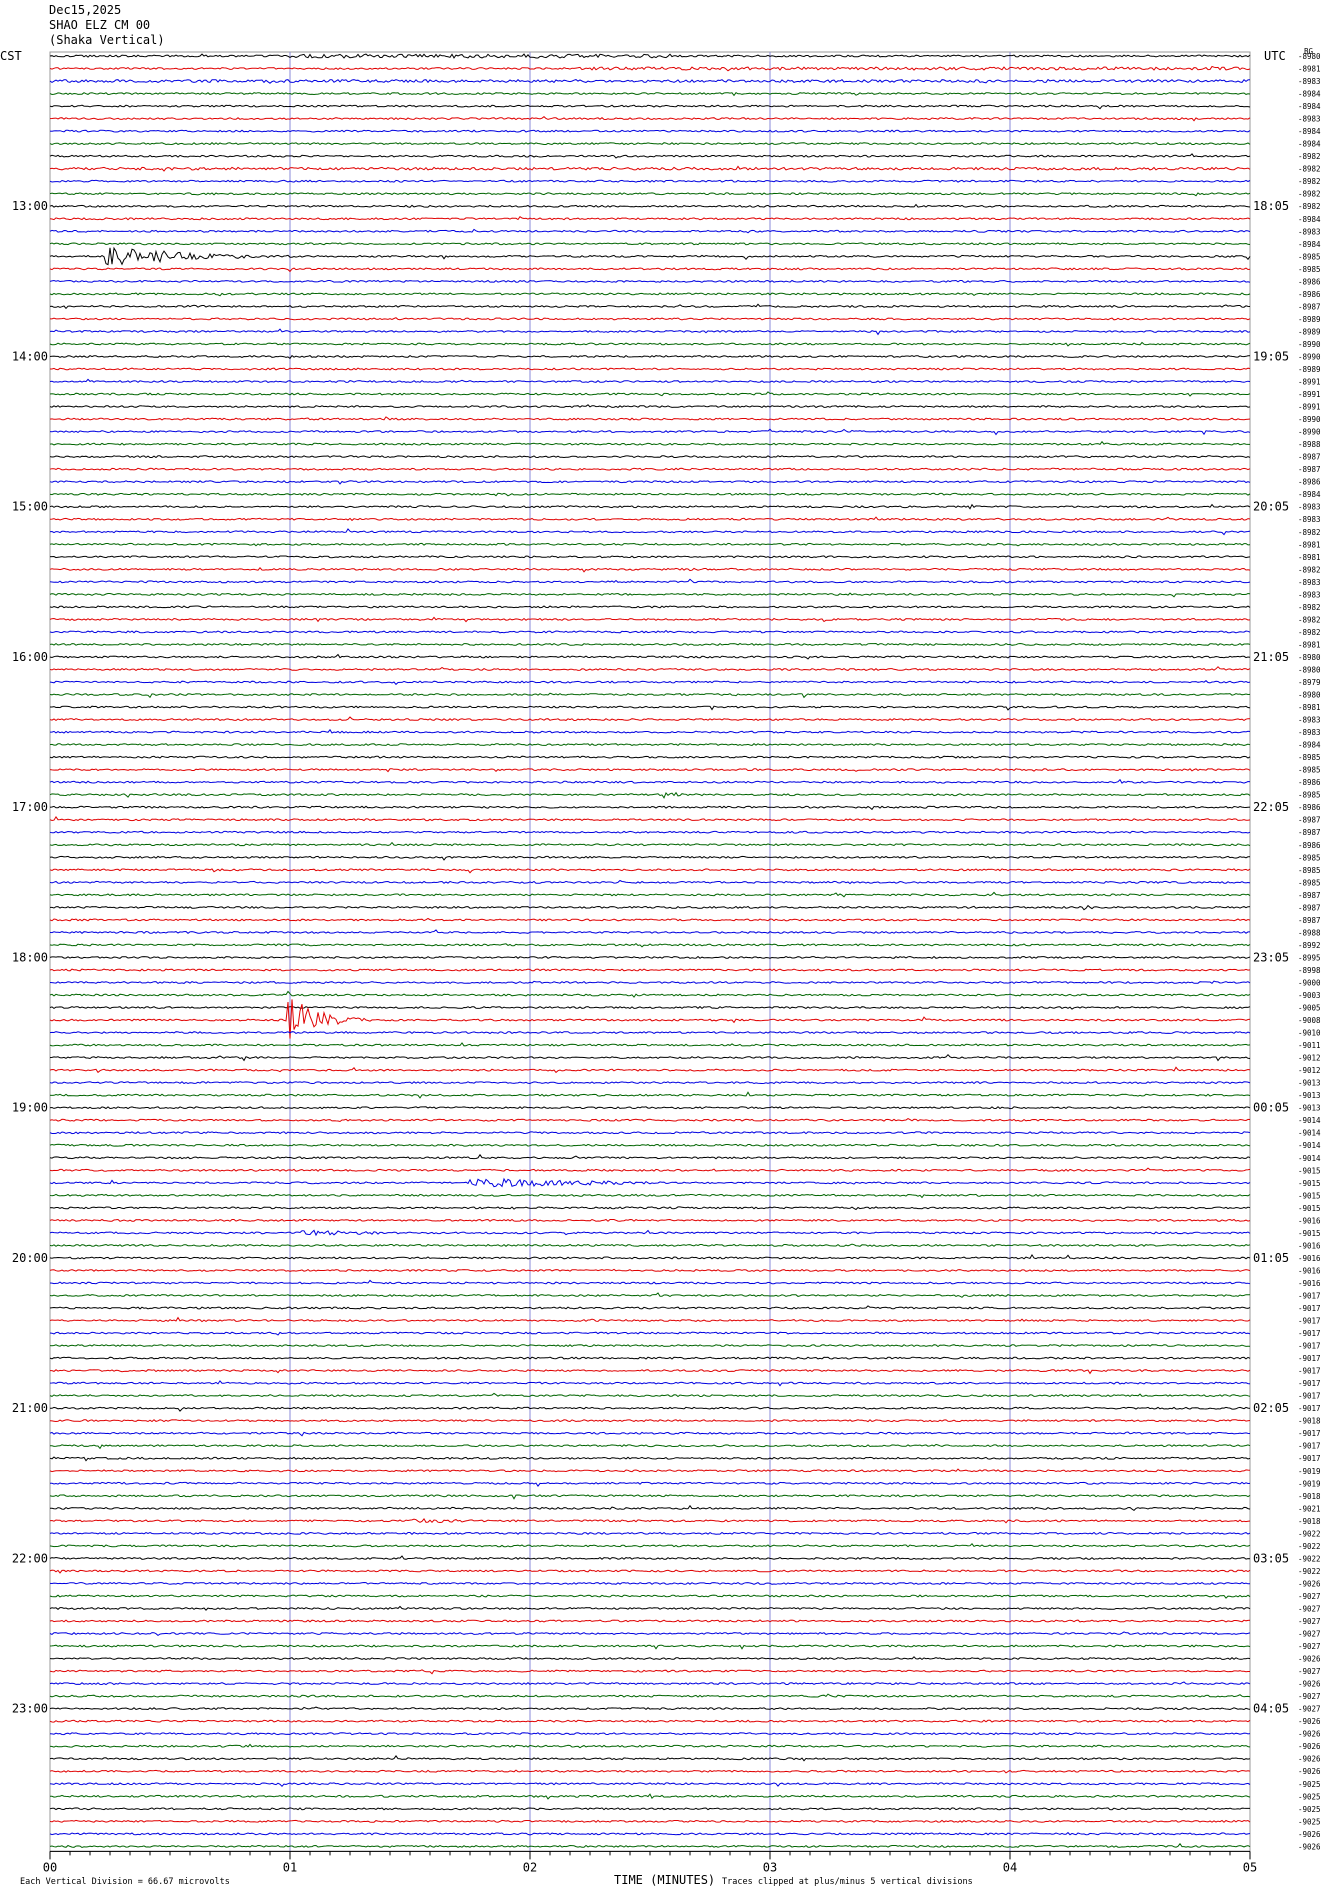 The image size is (1330, 1898). I want to click on trace-offset-label: -9013, so click(1309, 1083).